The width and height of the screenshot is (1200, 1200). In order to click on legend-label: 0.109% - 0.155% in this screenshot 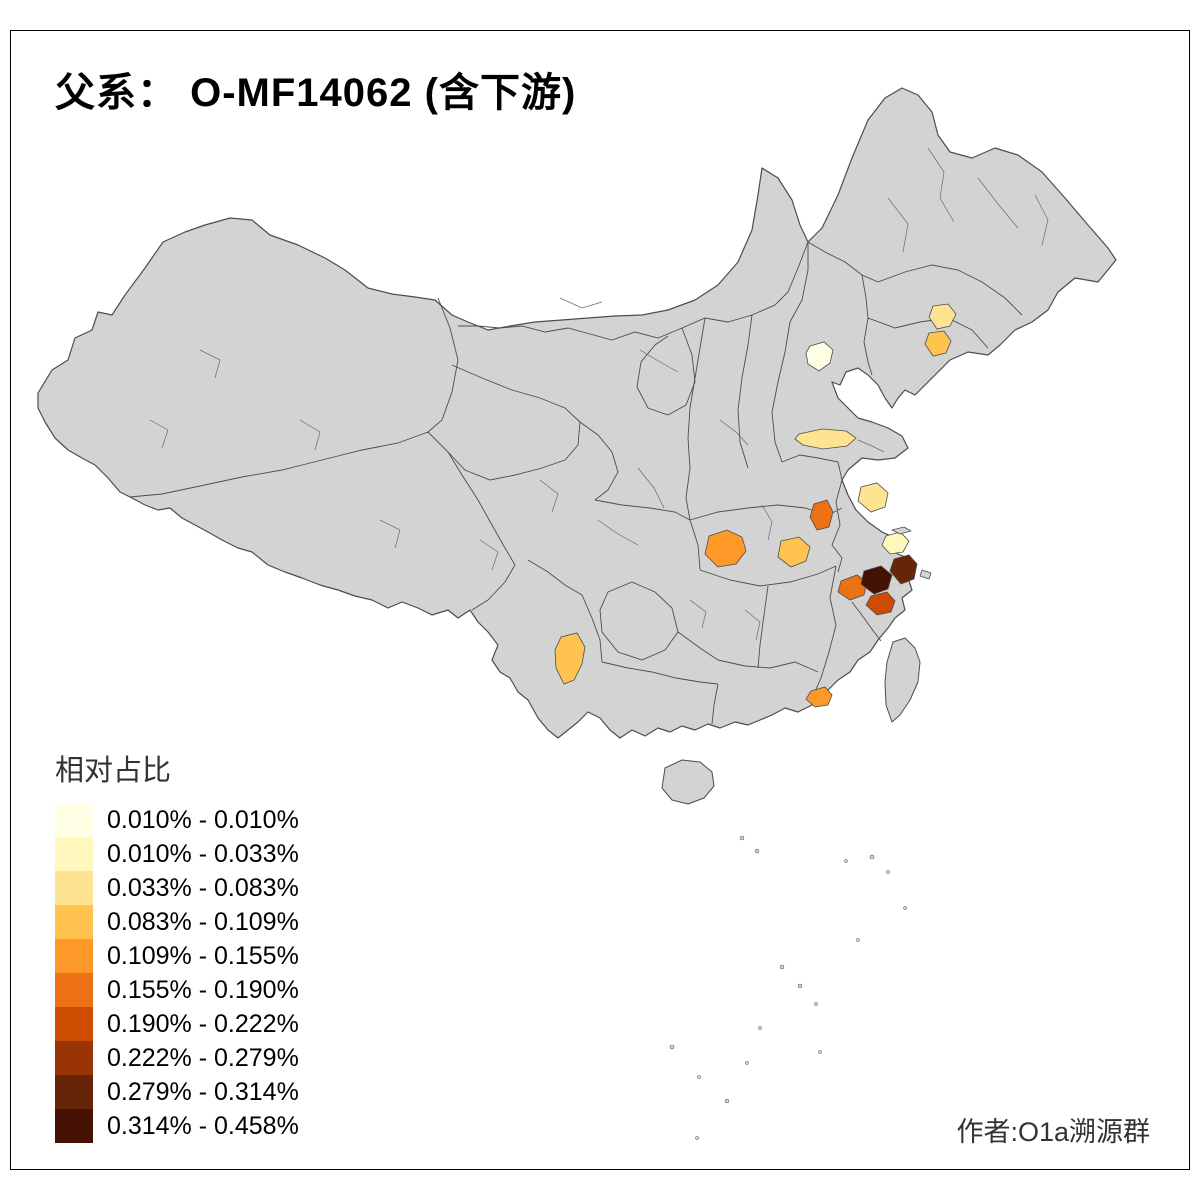, I will do `click(203, 955)`.